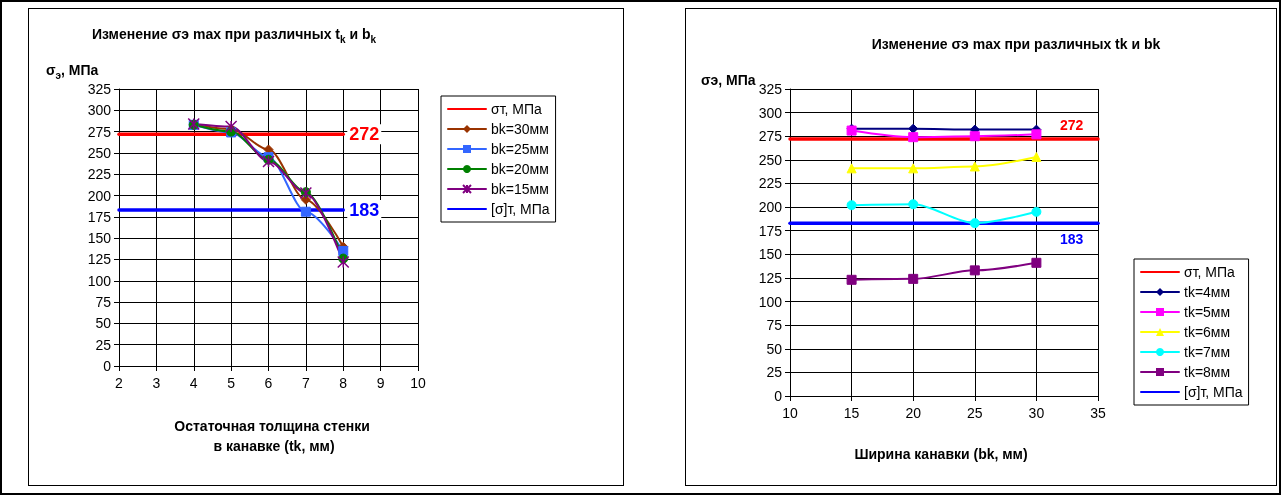  I want to click on x-tick-label: 9, so click(380, 383).